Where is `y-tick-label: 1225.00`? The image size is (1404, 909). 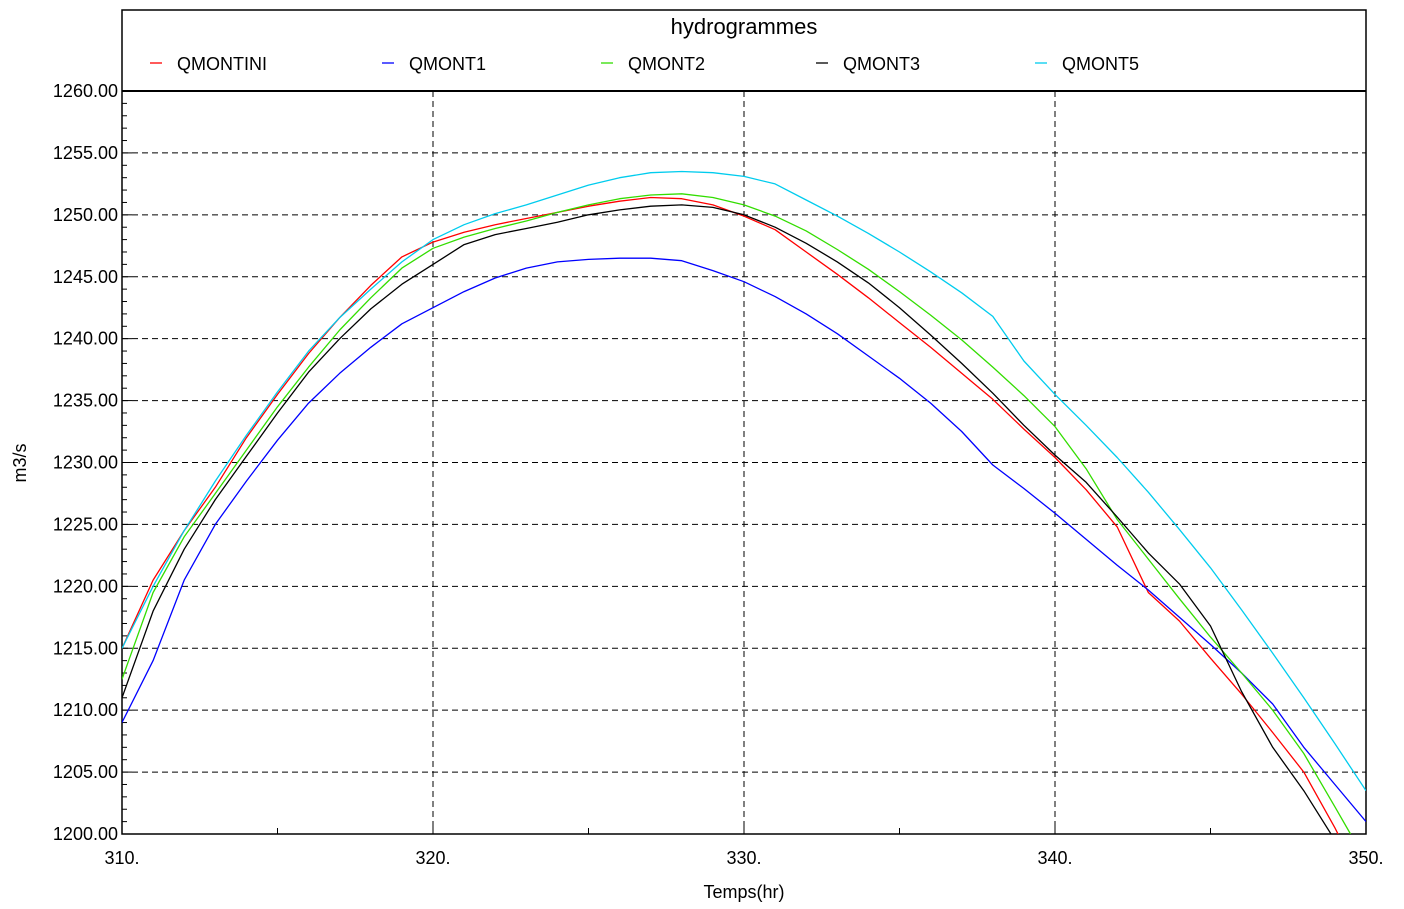
y-tick-label: 1225.00 is located at coordinates (85, 524).